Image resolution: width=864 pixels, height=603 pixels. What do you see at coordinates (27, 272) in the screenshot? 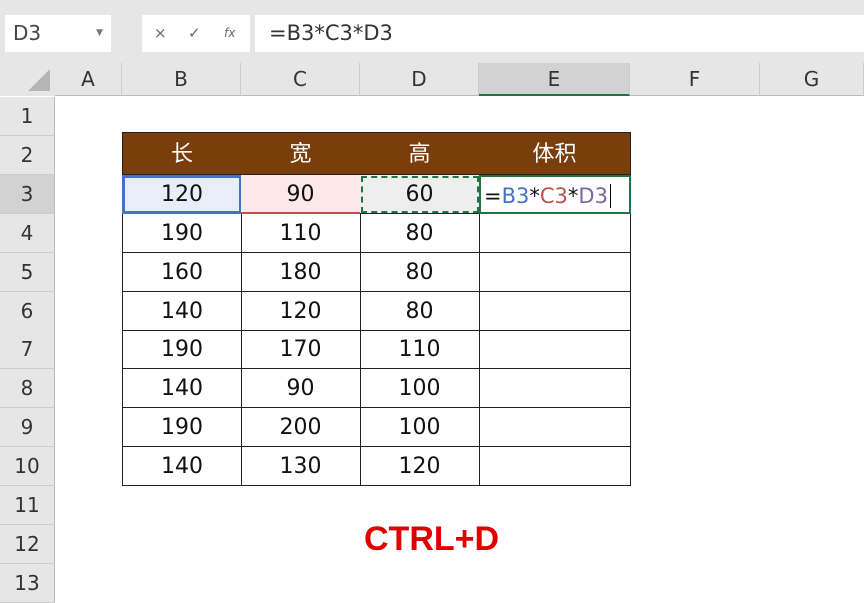
I see `row-header-5: 5` at bounding box center [27, 272].